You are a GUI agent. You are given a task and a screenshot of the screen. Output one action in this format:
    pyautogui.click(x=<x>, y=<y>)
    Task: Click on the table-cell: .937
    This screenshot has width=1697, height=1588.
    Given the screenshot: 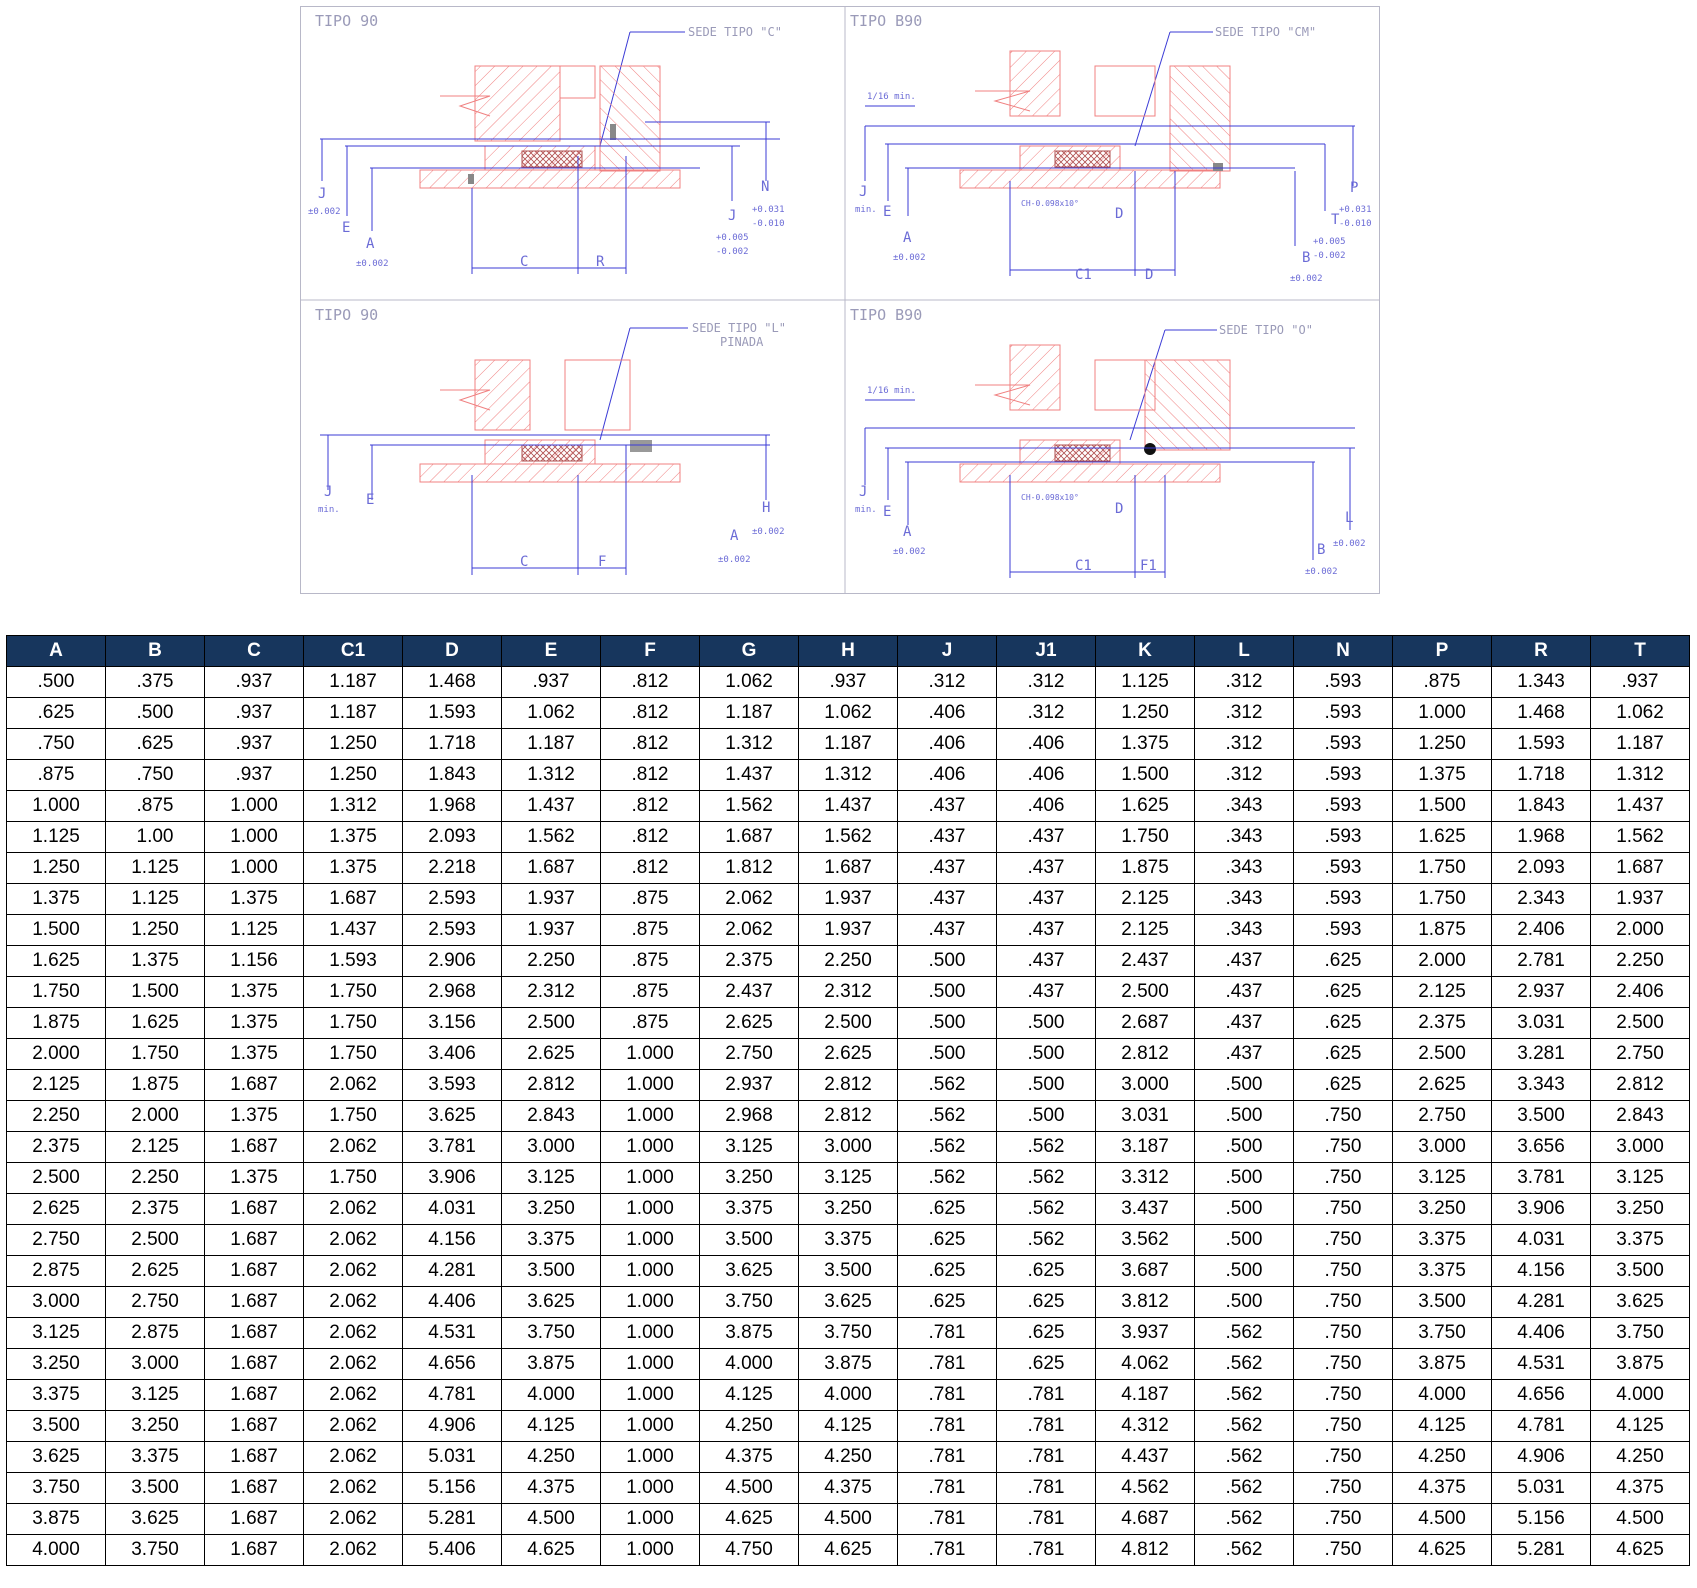 What is the action you would take?
    pyautogui.click(x=254, y=744)
    